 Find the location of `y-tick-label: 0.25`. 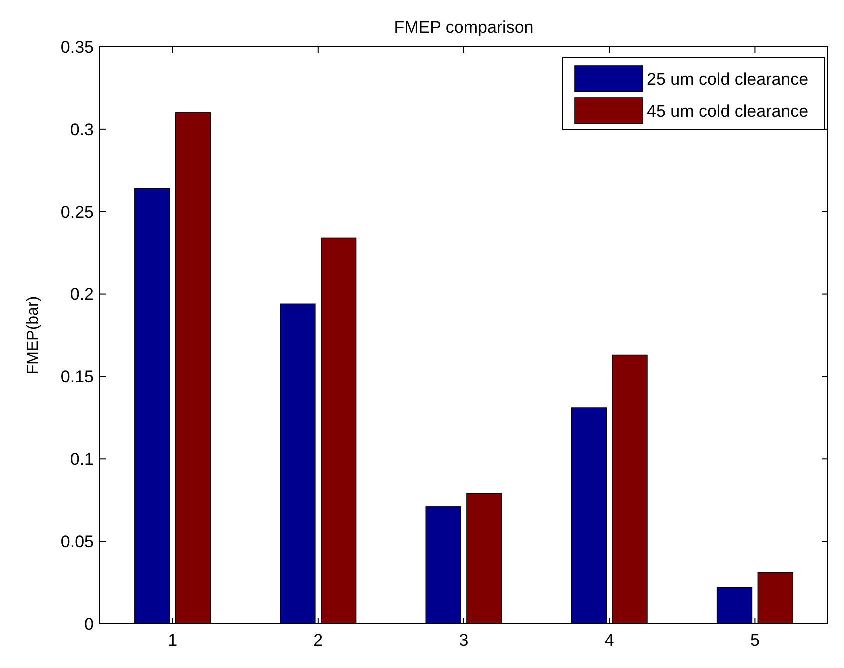

y-tick-label: 0.25 is located at coordinates (77, 212).